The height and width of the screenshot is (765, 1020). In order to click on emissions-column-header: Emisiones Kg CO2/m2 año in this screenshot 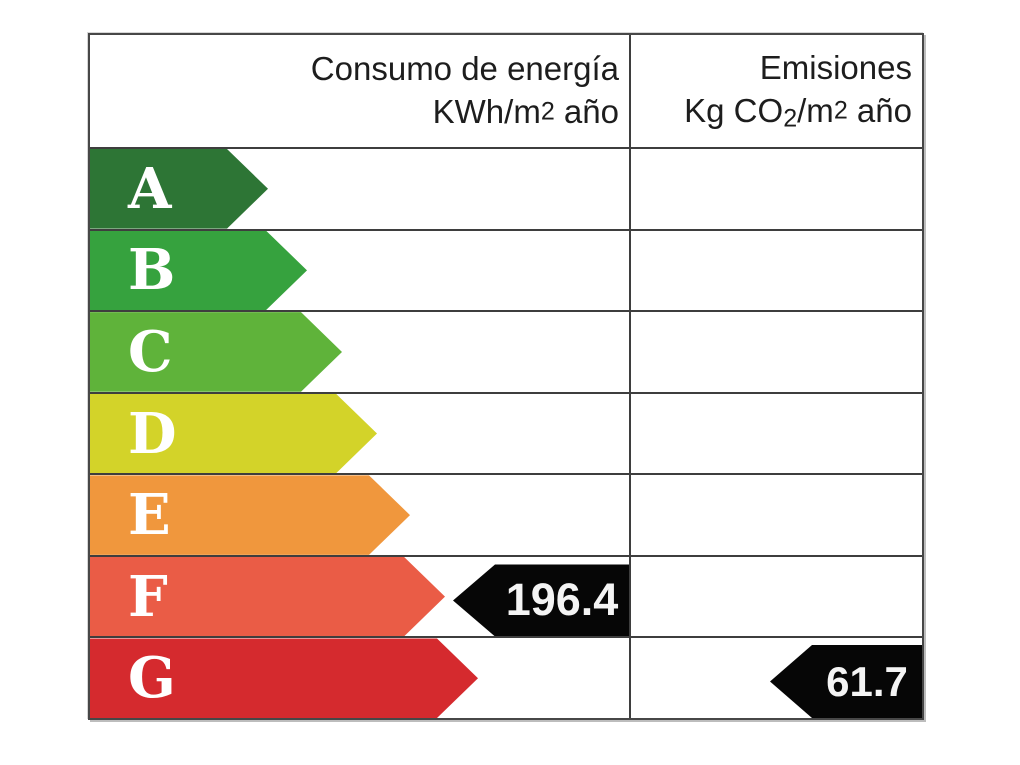, I will do `click(776, 91)`.